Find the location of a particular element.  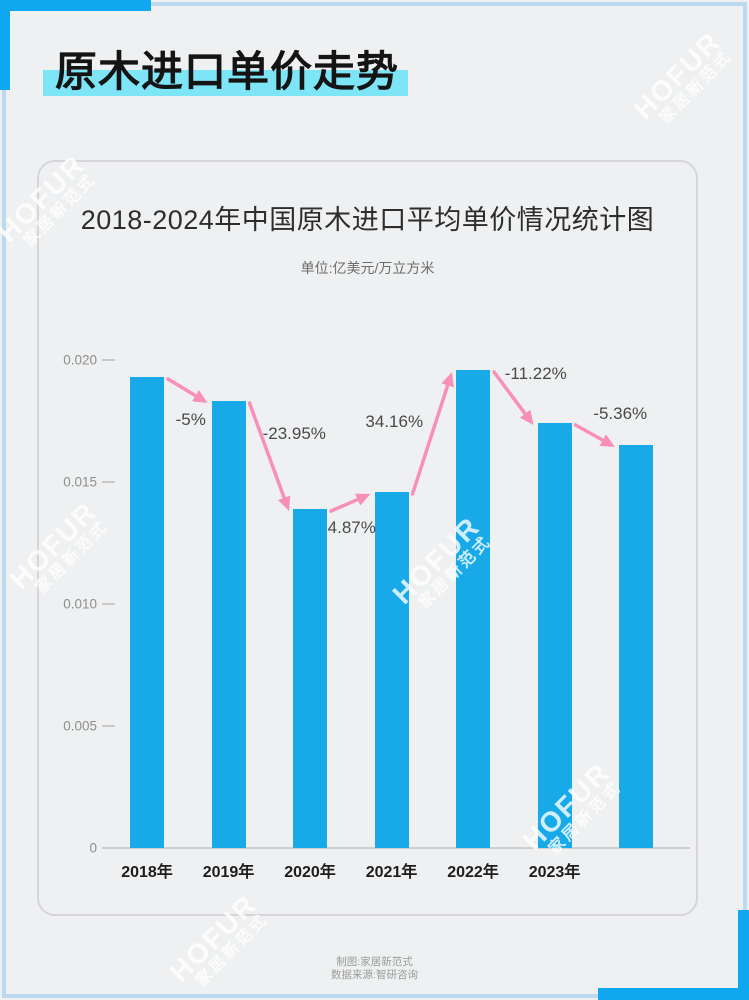

page-title: 原木进口单价走势 is located at coordinates (227, 71).